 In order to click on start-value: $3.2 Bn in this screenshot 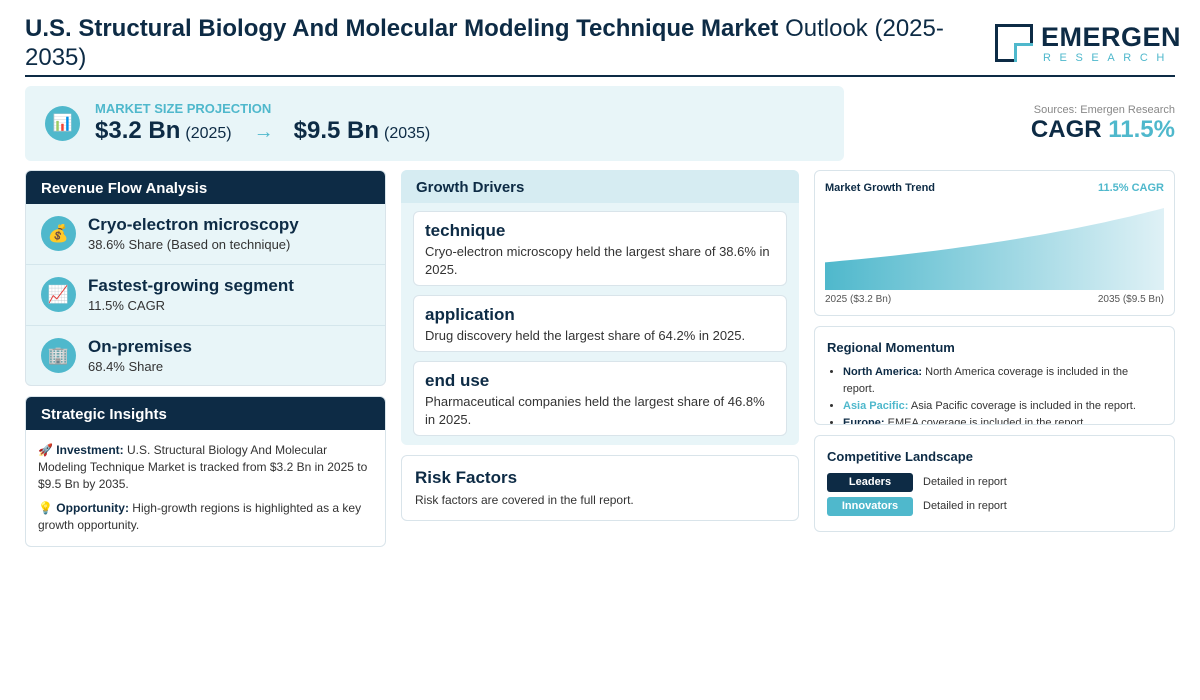, I will do `click(138, 130)`.